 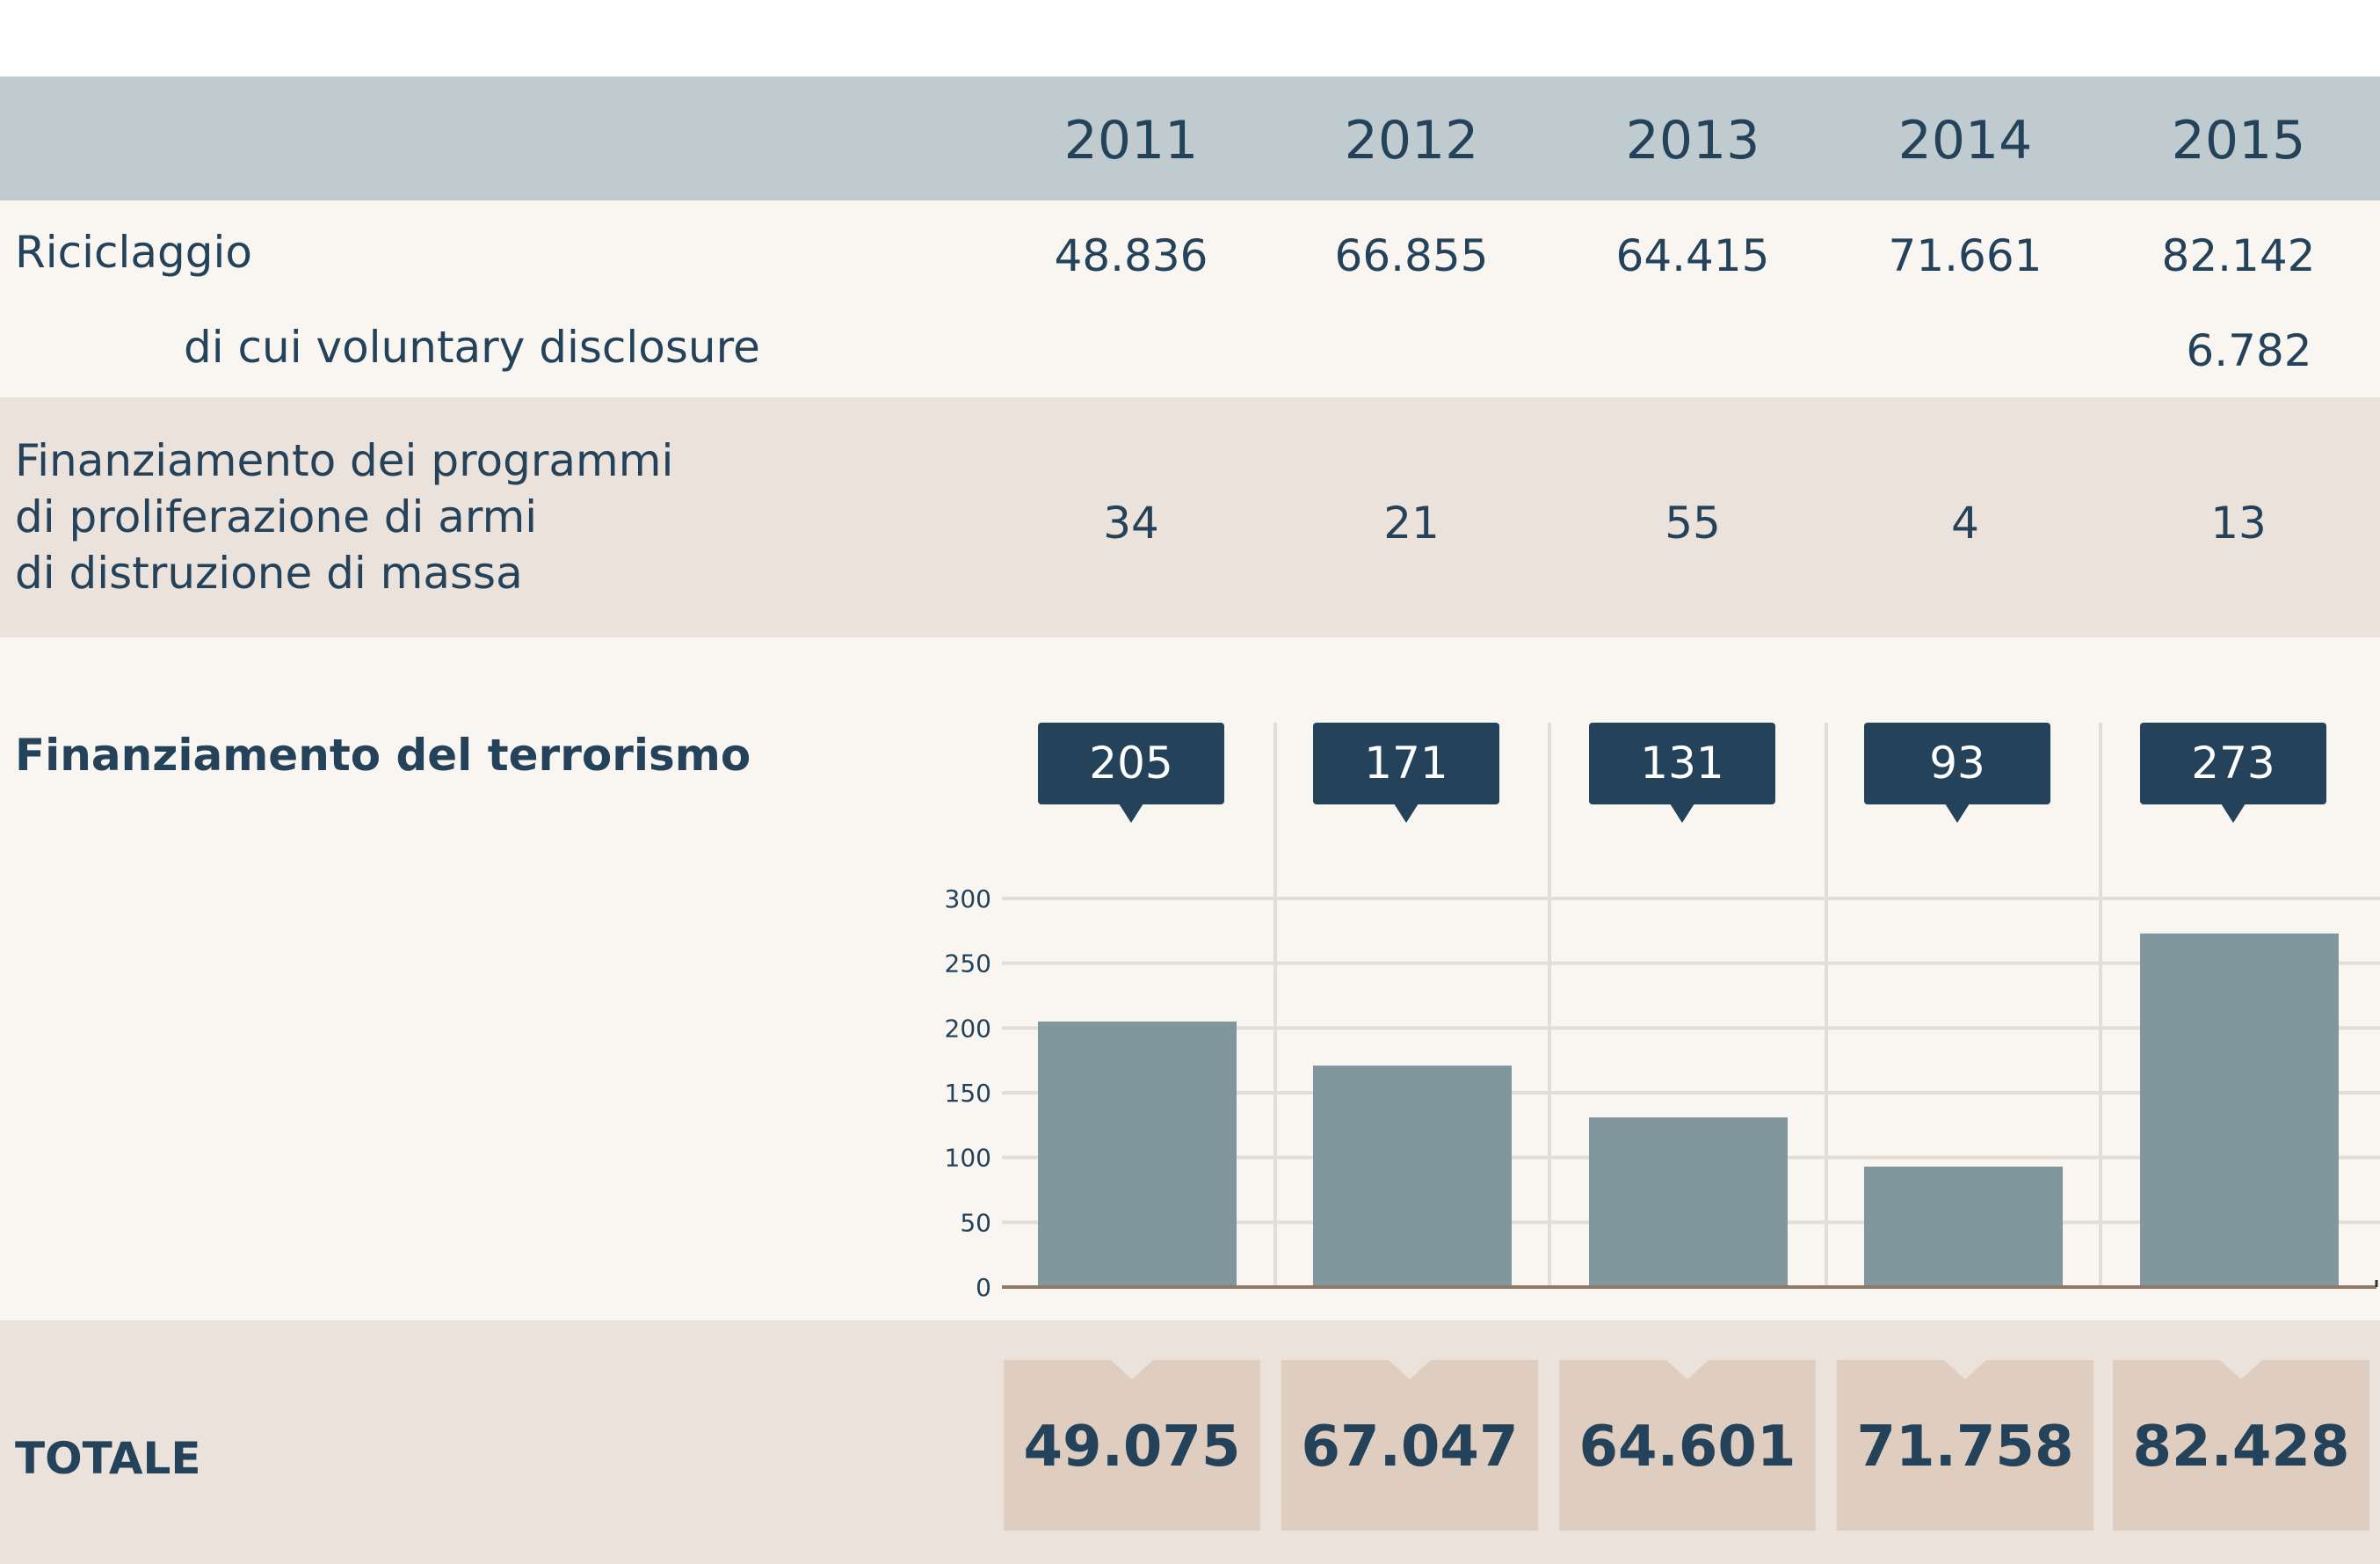 I want to click on proliferazione-value-2013: 55, so click(x=1693, y=524).